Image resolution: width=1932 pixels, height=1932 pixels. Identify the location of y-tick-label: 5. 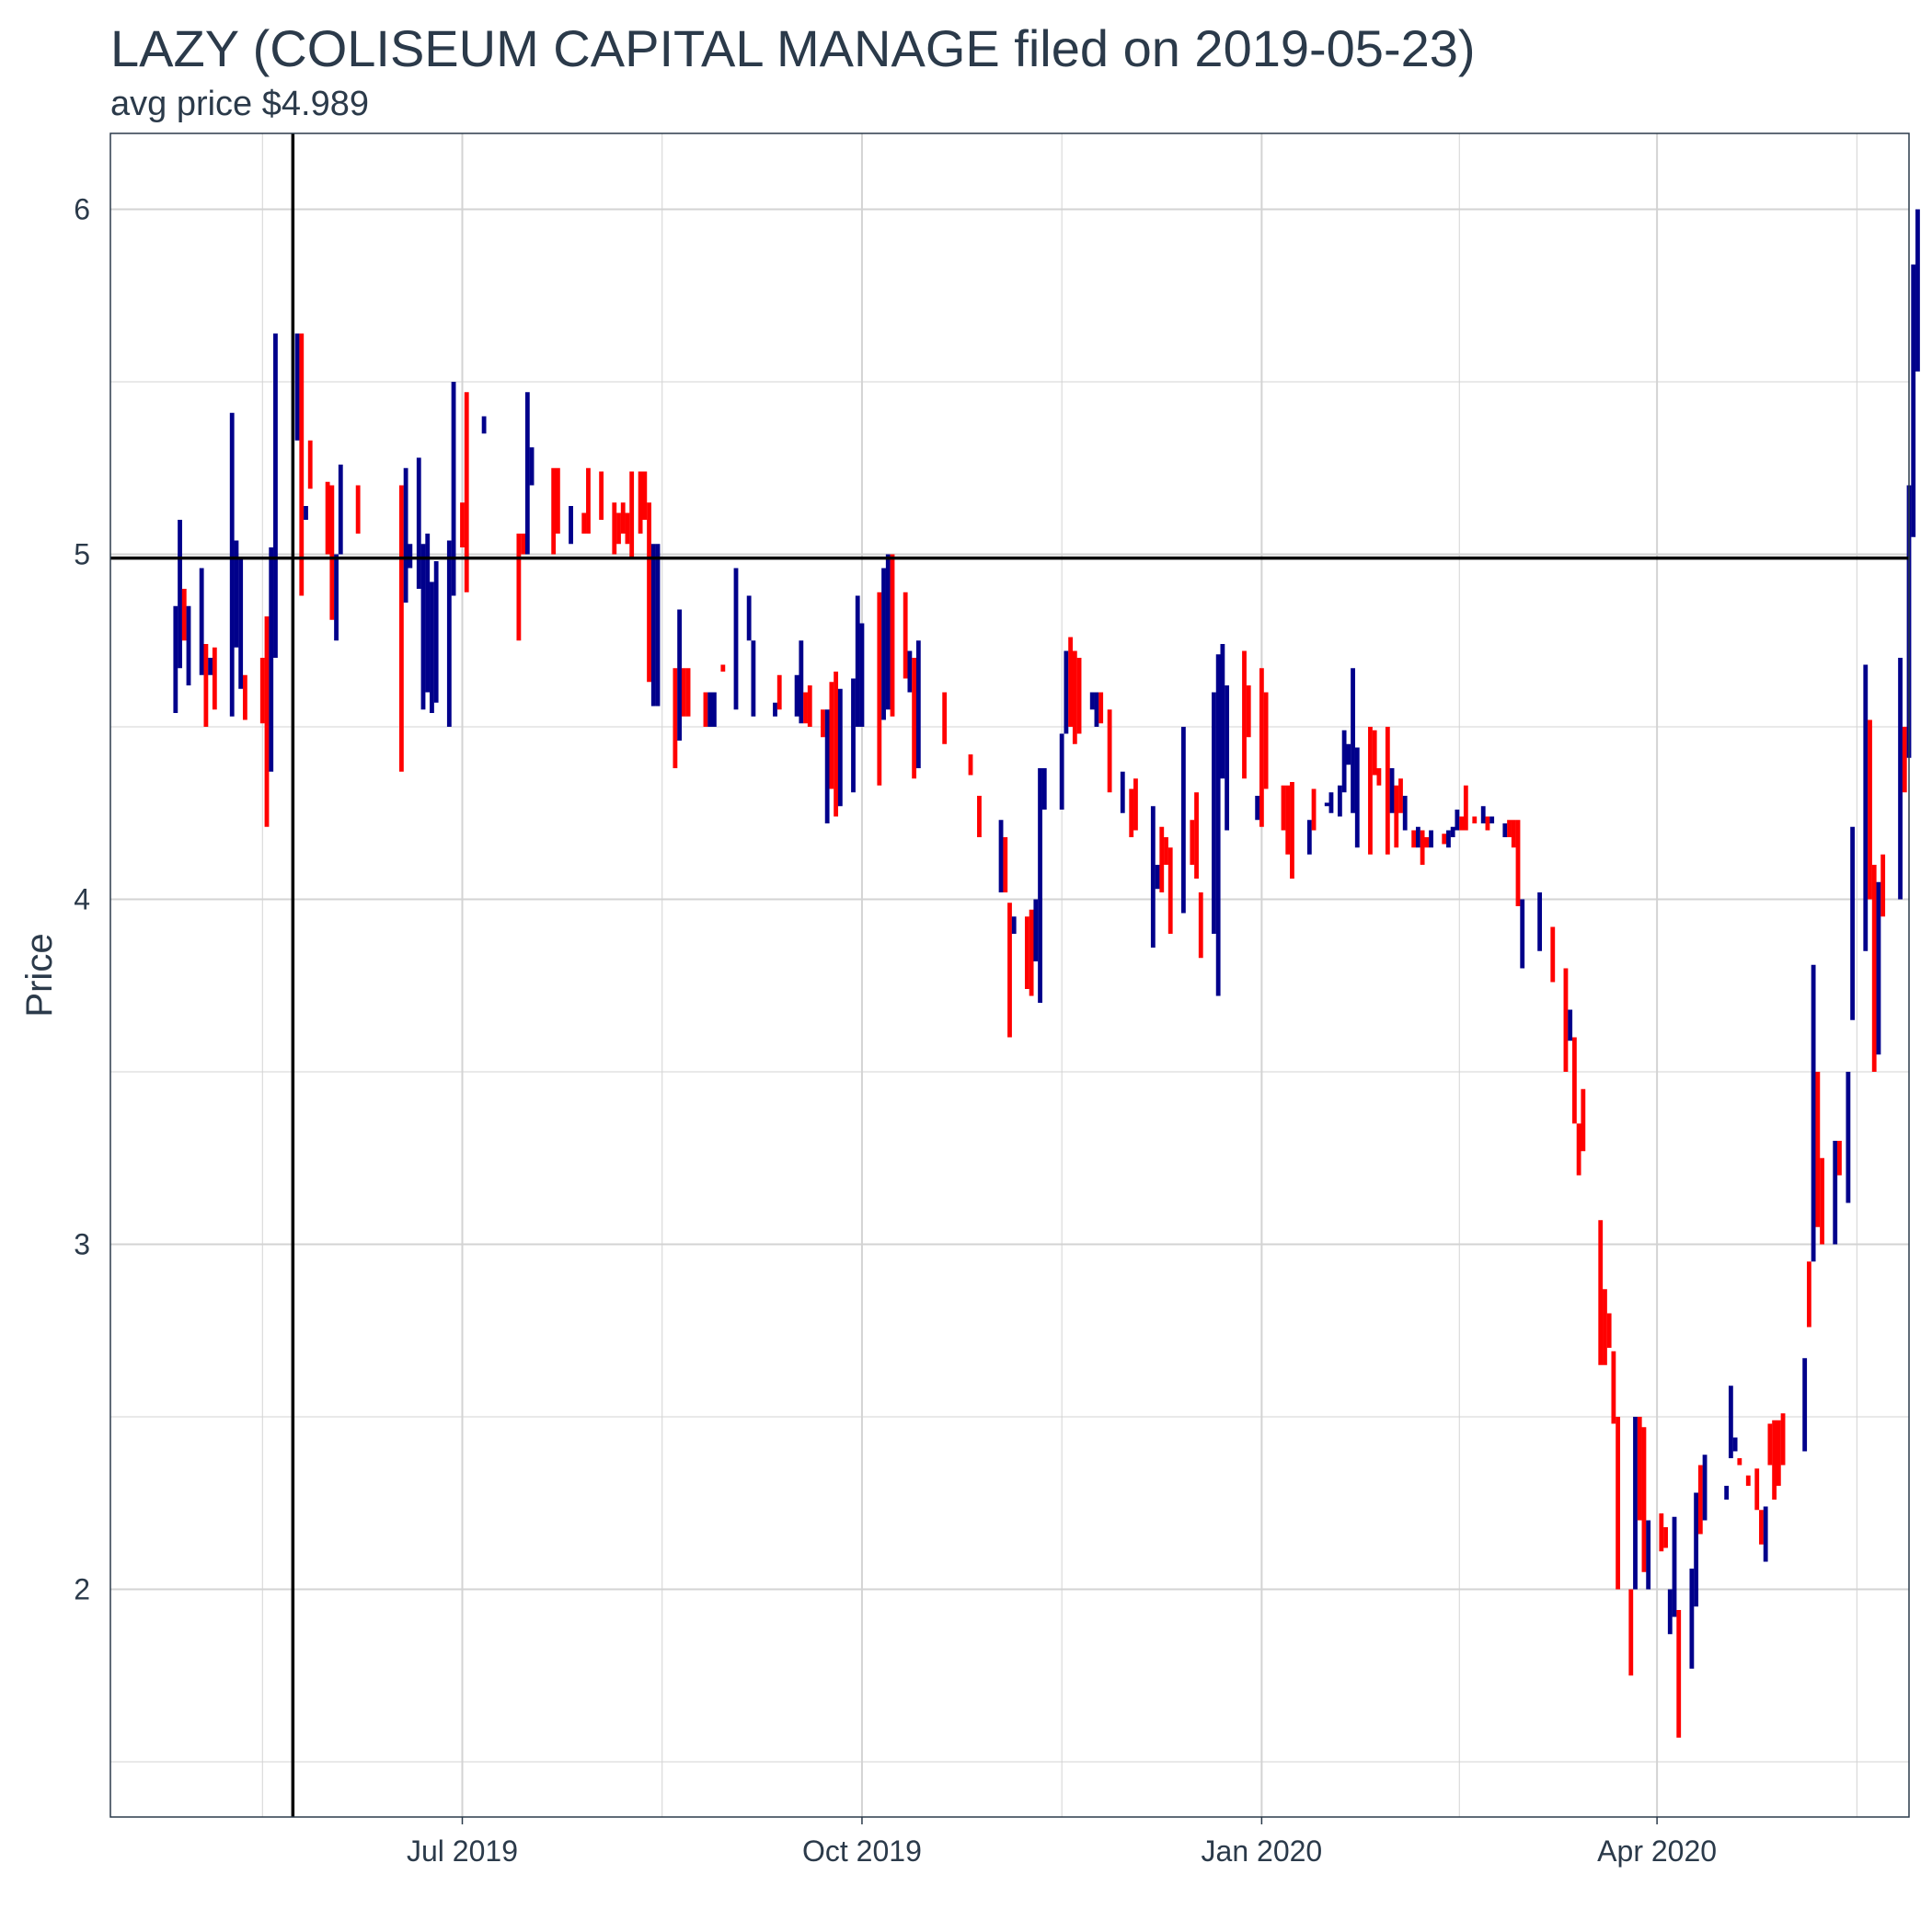
(82, 554).